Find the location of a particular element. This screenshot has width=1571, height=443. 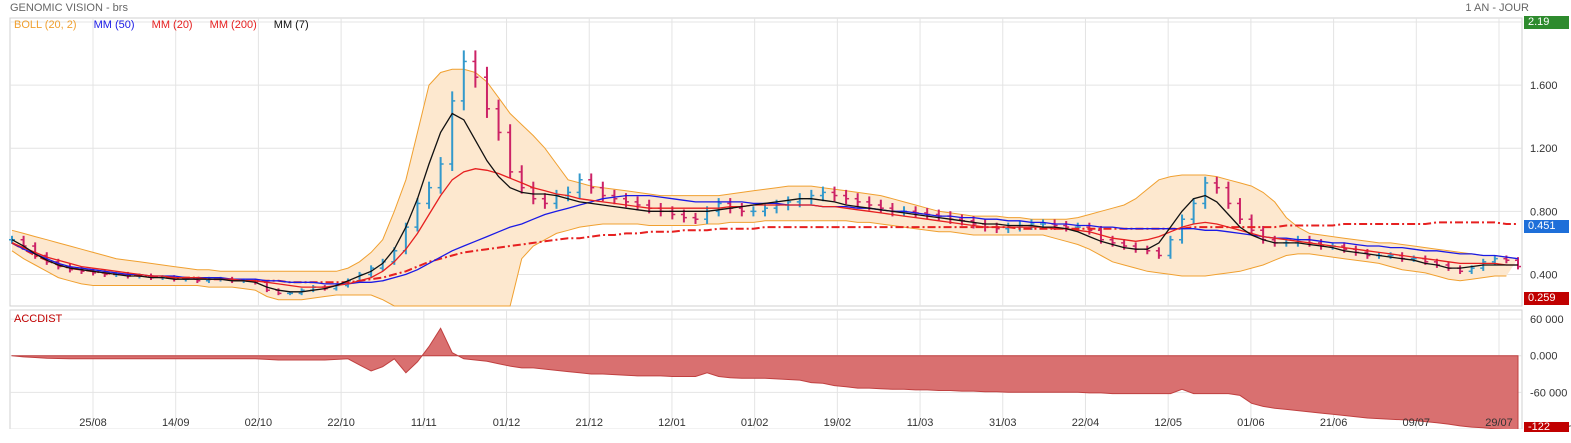

price-tick-label: 1.200 is located at coordinates (1544, 149).